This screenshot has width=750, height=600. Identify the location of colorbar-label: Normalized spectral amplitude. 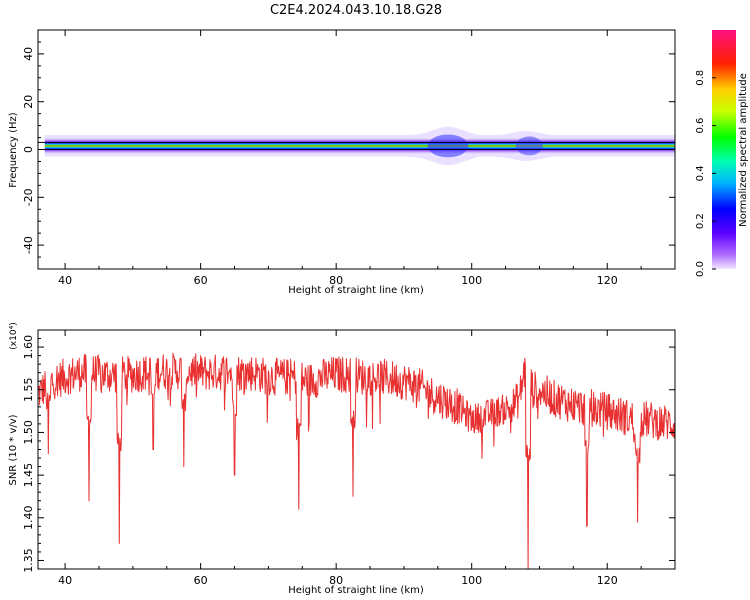
(743, 150).